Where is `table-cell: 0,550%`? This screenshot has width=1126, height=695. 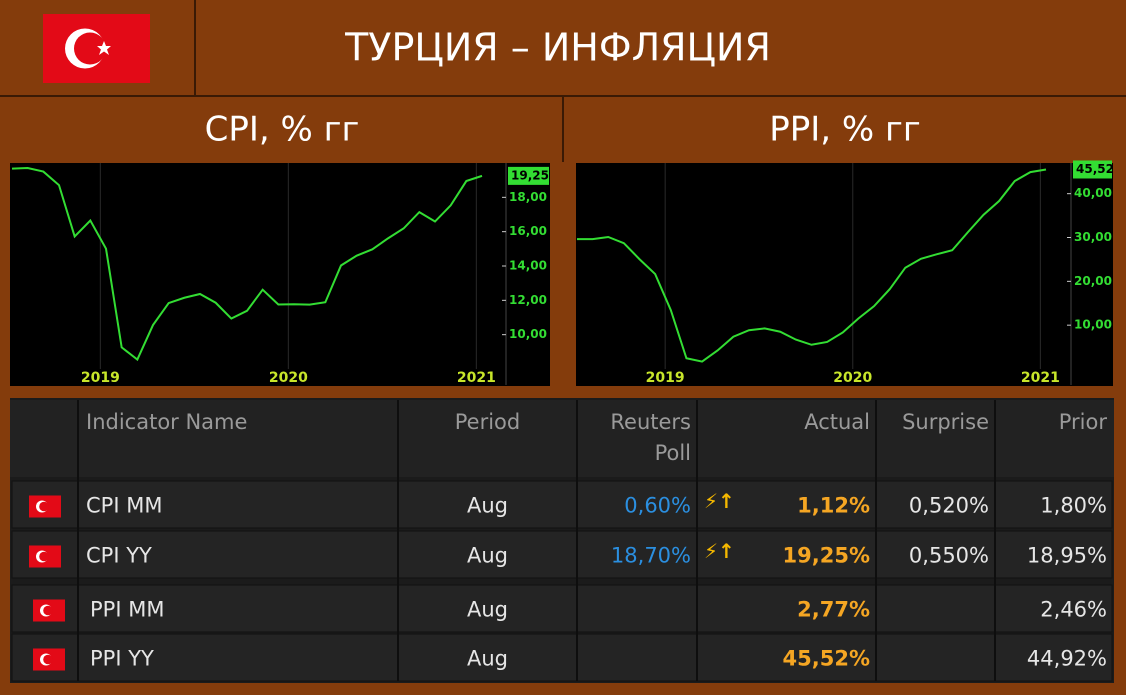
table-cell: 0,550% is located at coordinates (949, 556).